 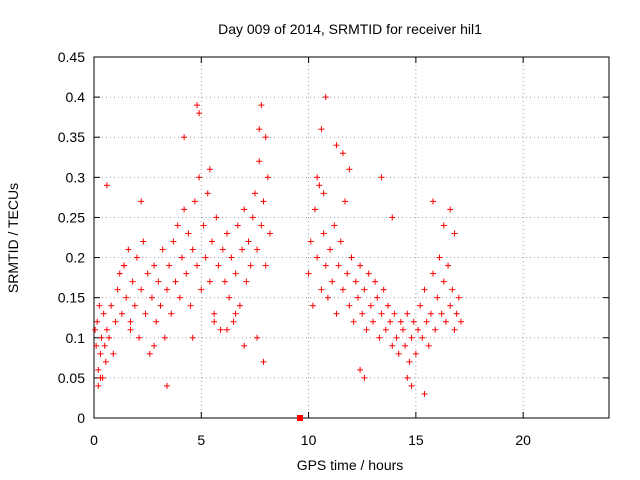 I want to click on x-tick-label: 10, so click(x=309, y=440).